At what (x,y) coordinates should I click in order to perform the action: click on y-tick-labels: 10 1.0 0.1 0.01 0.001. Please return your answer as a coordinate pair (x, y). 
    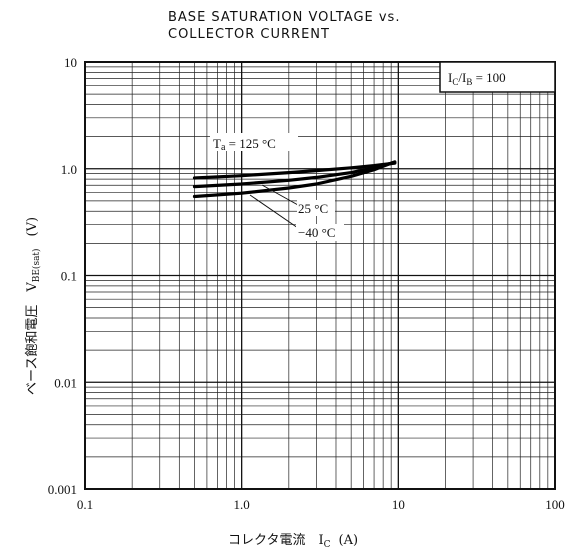
    Looking at the image, I should click on (62, 276).